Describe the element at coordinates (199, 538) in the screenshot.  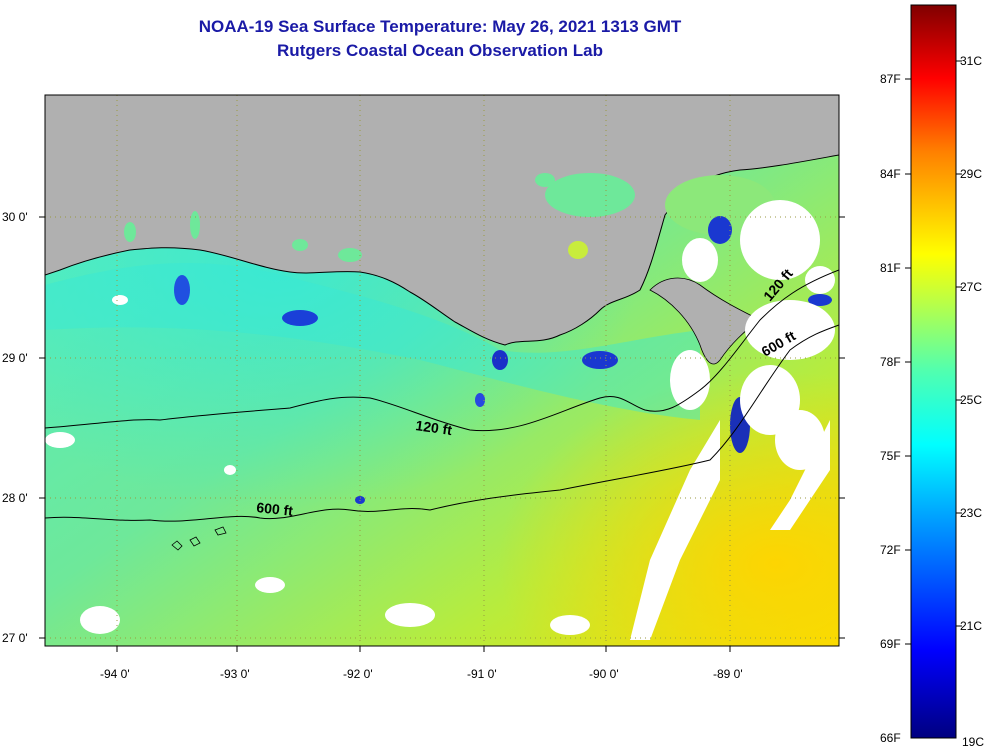
I see `isobath-600ft-islands` at that location.